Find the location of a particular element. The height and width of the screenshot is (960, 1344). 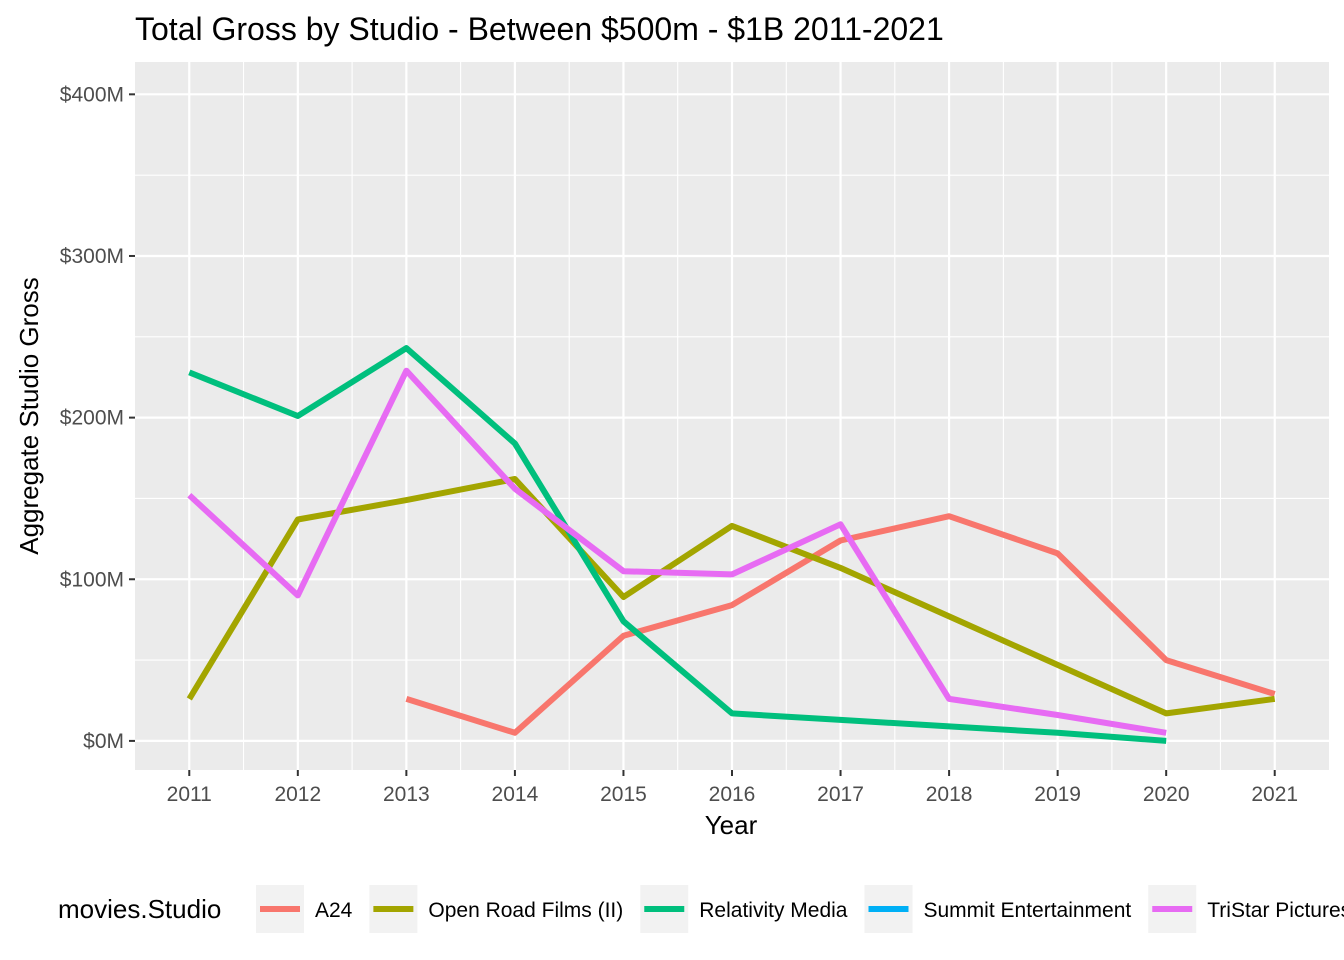

legend-item-summit-entertainment: Summit Entertainment is located at coordinates (998, 909).